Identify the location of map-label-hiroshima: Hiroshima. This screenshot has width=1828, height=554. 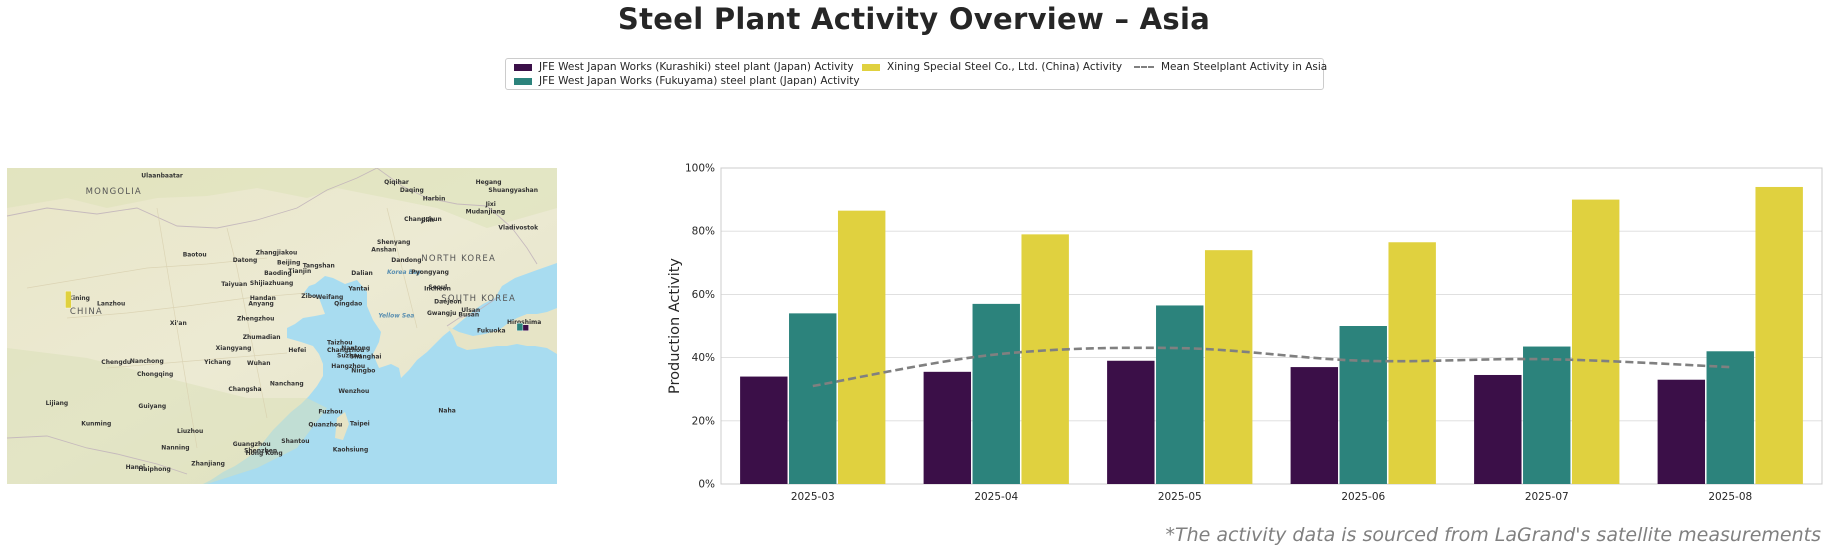
(524, 322).